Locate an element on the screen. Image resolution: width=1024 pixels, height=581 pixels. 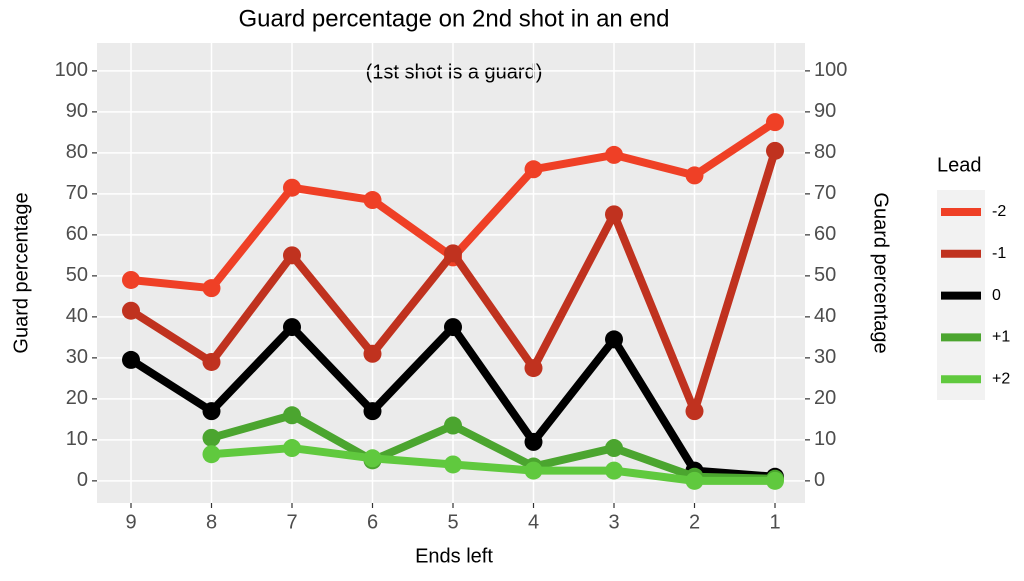
y-tick-label: 70 is located at coordinates (77, 193).